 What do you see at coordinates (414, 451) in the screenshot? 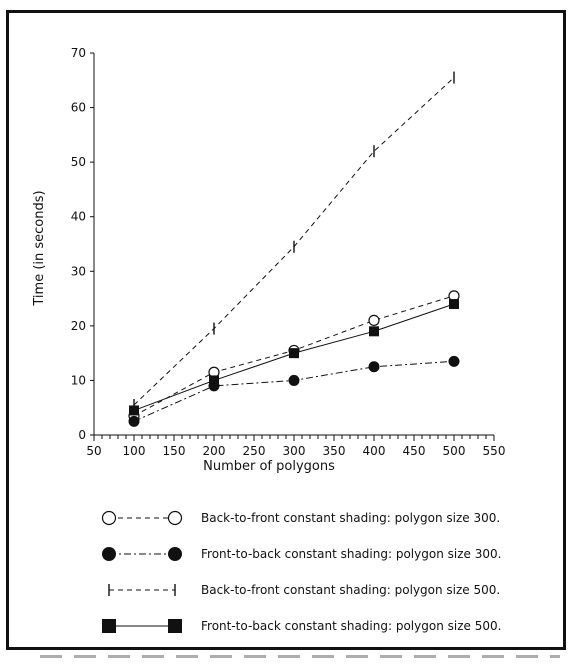
I see `x-tick-label: 450` at bounding box center [414, 451].